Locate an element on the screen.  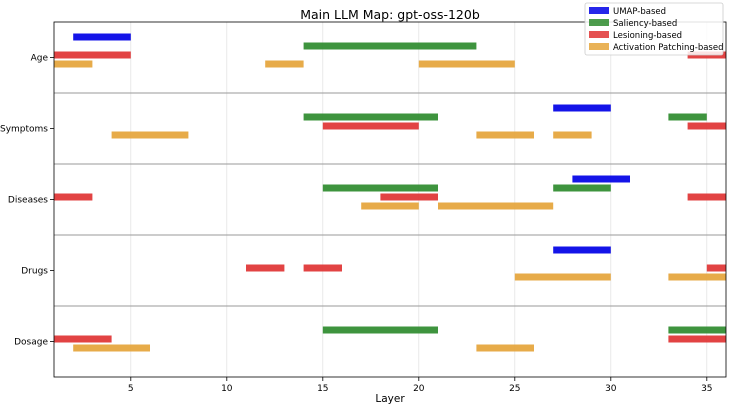
chart-title: Main LLM Map: gpt-oss-120b is located at coordinates (390, 14).